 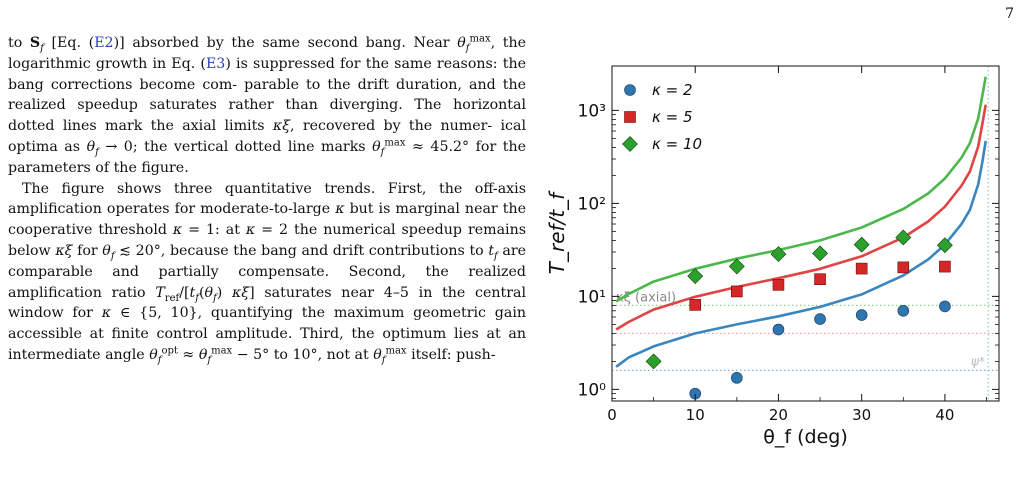 I want to click on legend-label-0: κ = 2, so click(x=672, y=90).